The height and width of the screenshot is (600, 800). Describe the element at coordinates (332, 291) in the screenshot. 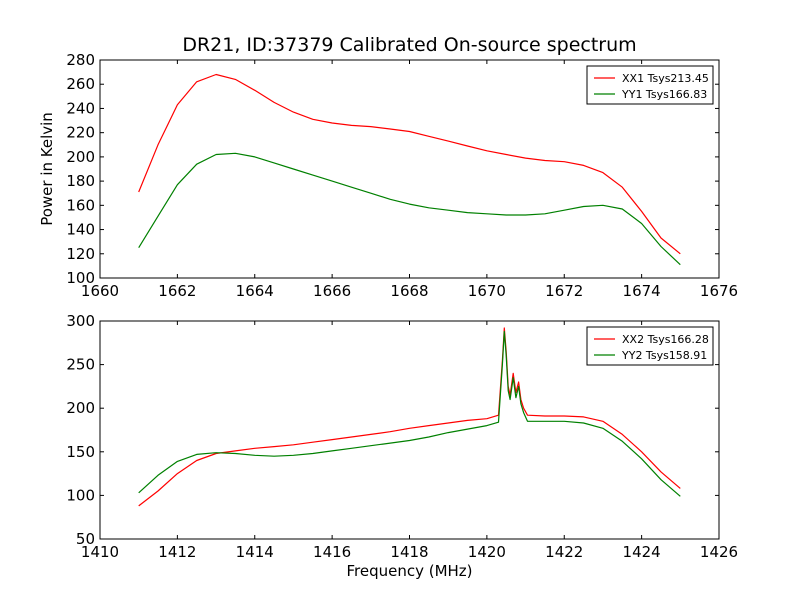

I see `x-tick-label: 1666` at that location.